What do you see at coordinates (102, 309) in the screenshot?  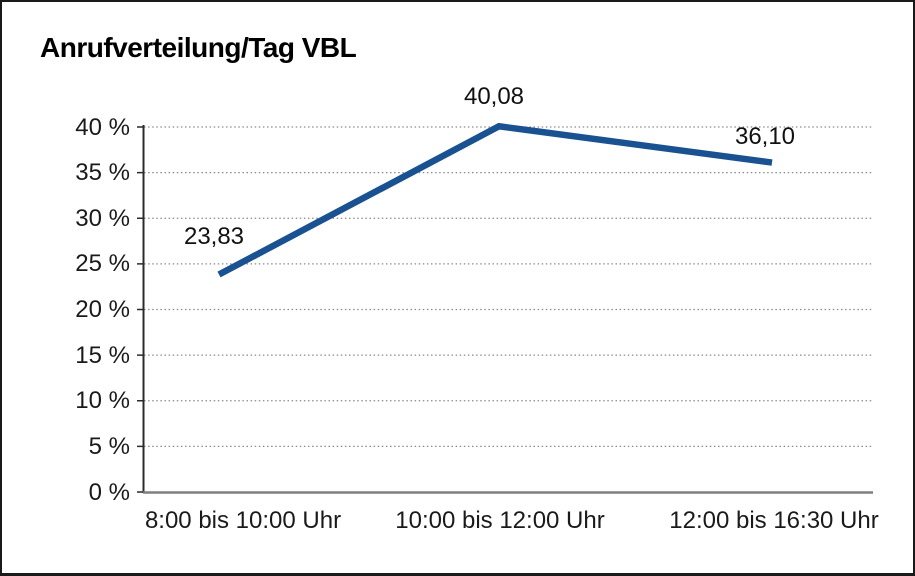 I see `y-tick-label: 20 %` at bounding box center [102, 309].